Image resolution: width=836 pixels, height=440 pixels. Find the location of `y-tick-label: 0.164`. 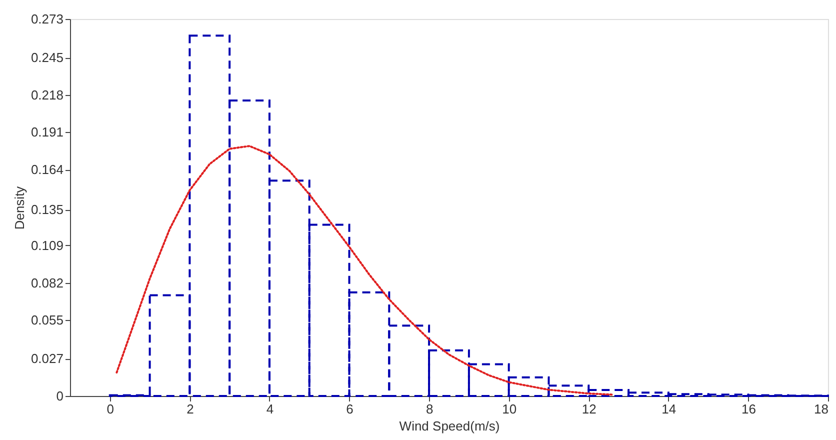

y-tick-label: 0.164 is located at coordinates (47, 170).